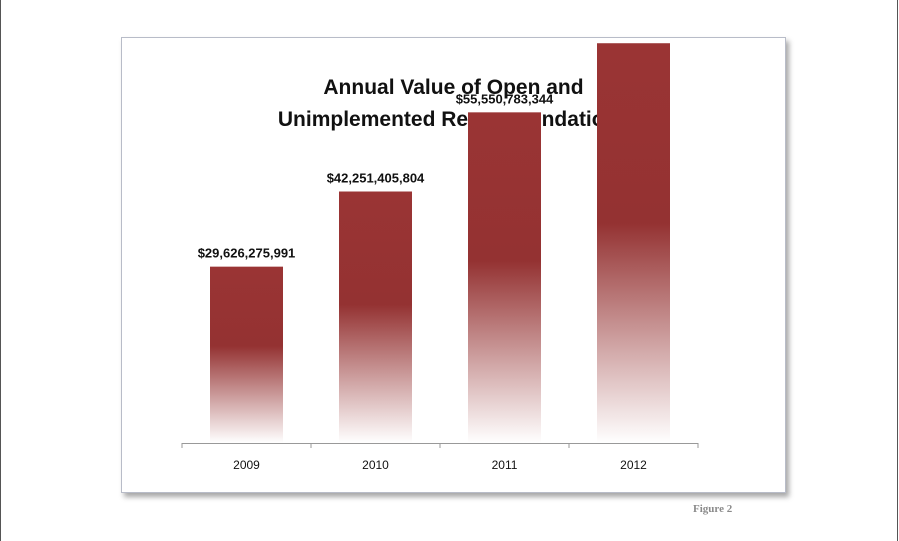 The height and width of the screenshot is (541, 899). Describe the element at coordinates (633, 465) in the screenshot. I see `x-tick-label-2012: 2012` at that location.